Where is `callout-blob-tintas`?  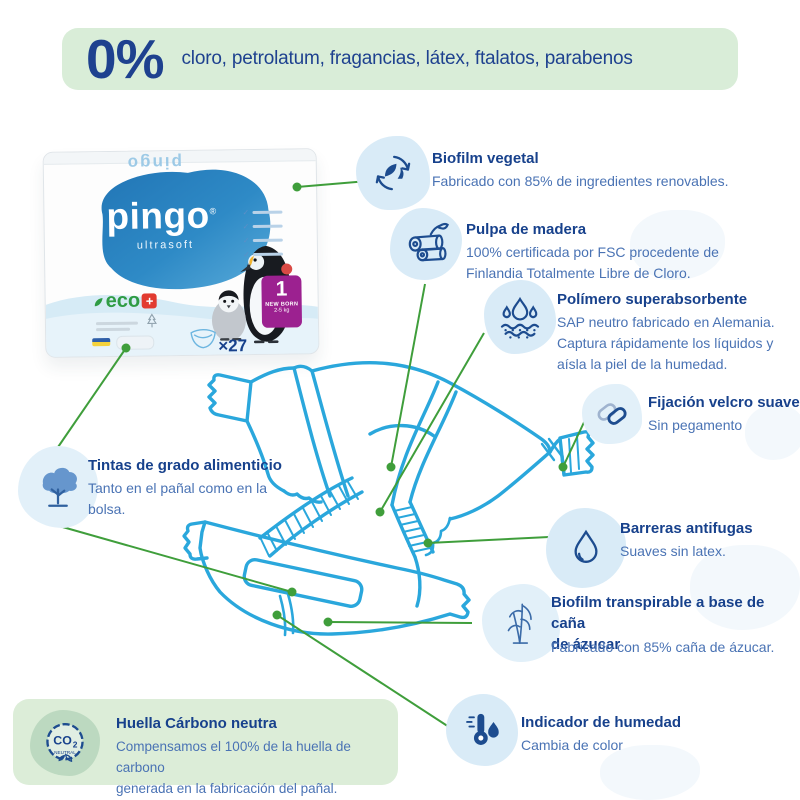
callout-blob-tintas is located at coordinates (58, 487).